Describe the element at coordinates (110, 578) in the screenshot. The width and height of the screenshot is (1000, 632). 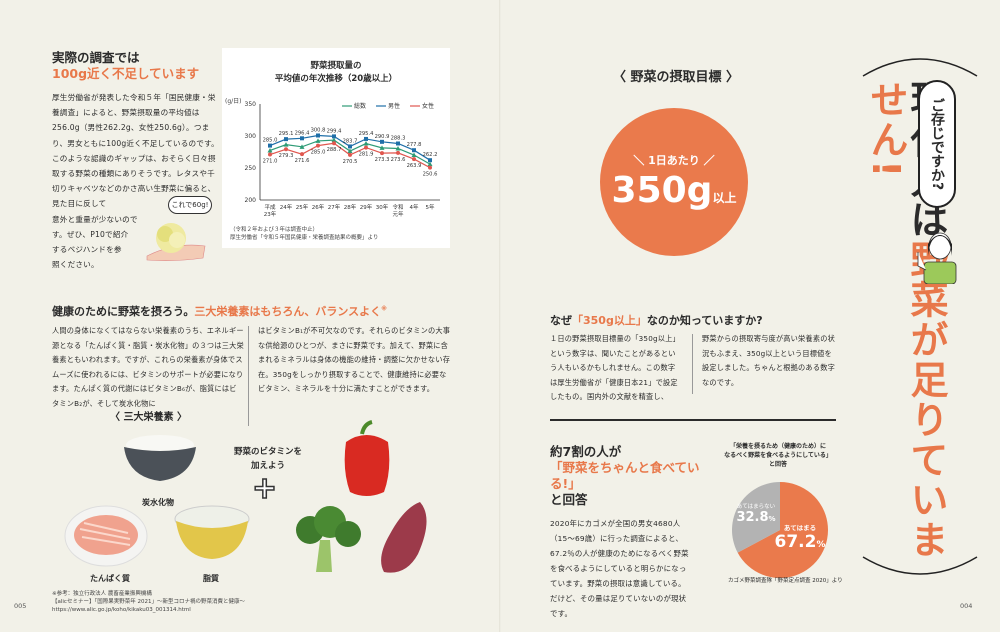
I see `protein-label: たんぱく質` at that location.